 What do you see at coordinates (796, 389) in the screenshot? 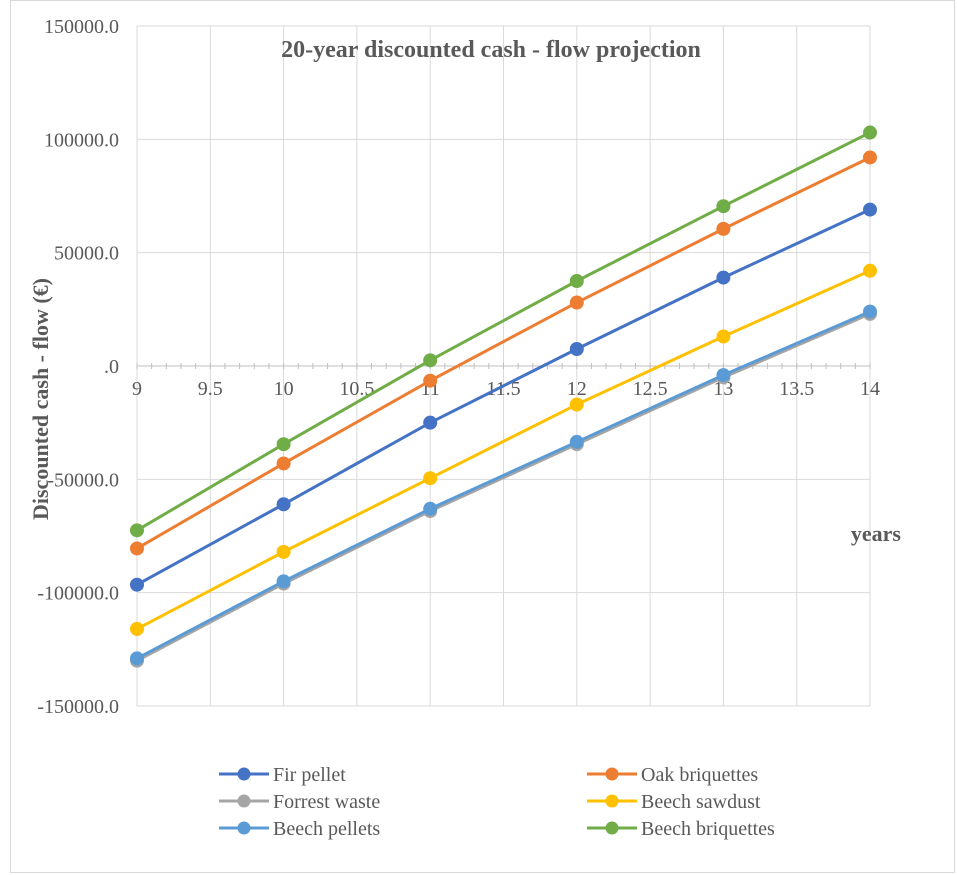
I see `x-tick-label: 13.5` at bounding box center [796, 389].